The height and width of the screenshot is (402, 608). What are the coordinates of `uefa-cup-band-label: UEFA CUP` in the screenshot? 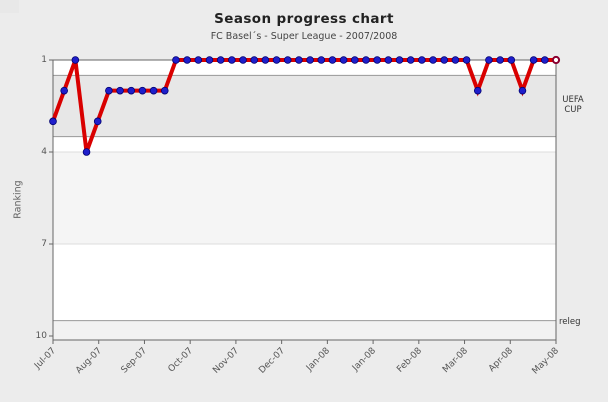 It's located at (573, 105).